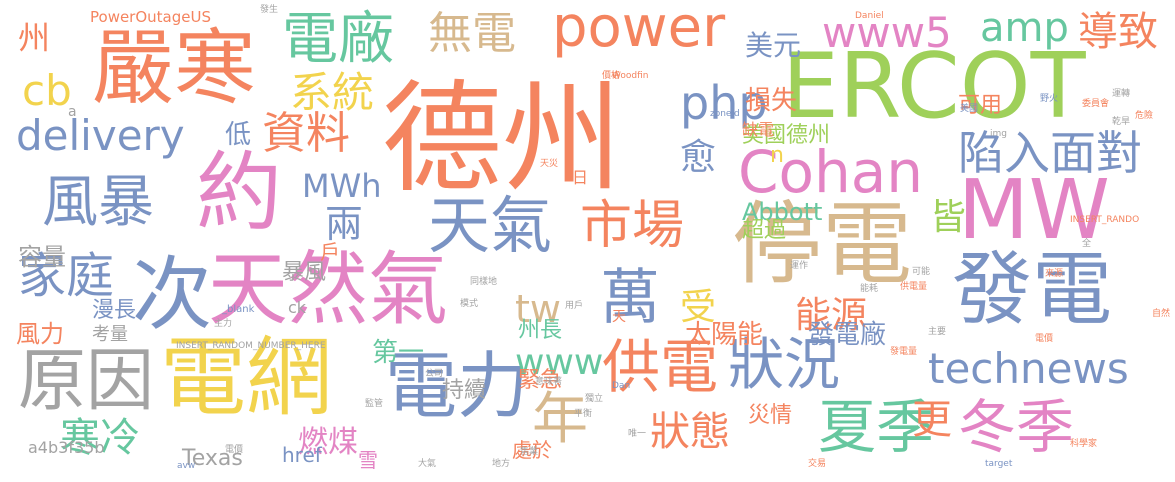 This screenshot has width=1175, height=482. What do you see at coordinates (1087, 244) in the screenshot?
I see `word: 全` at bounding box center [1087, 244].